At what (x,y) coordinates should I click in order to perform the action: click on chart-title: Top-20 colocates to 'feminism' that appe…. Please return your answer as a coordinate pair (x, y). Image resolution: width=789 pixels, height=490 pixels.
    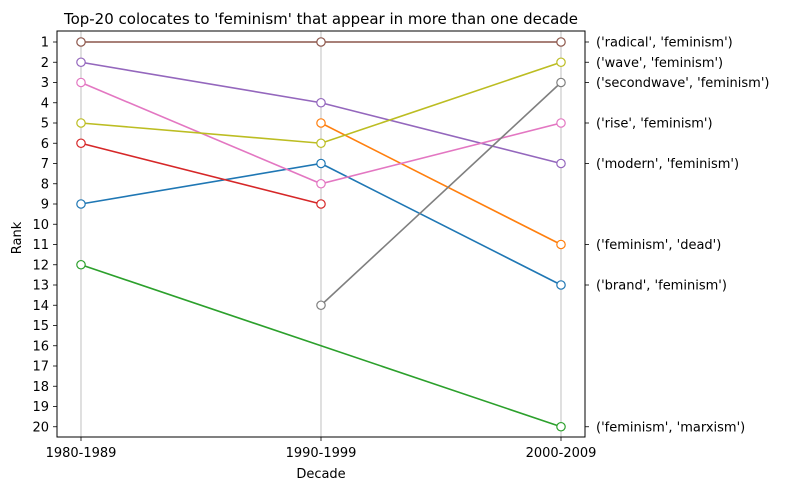
    Looking at the image, I should click on (320, 19).